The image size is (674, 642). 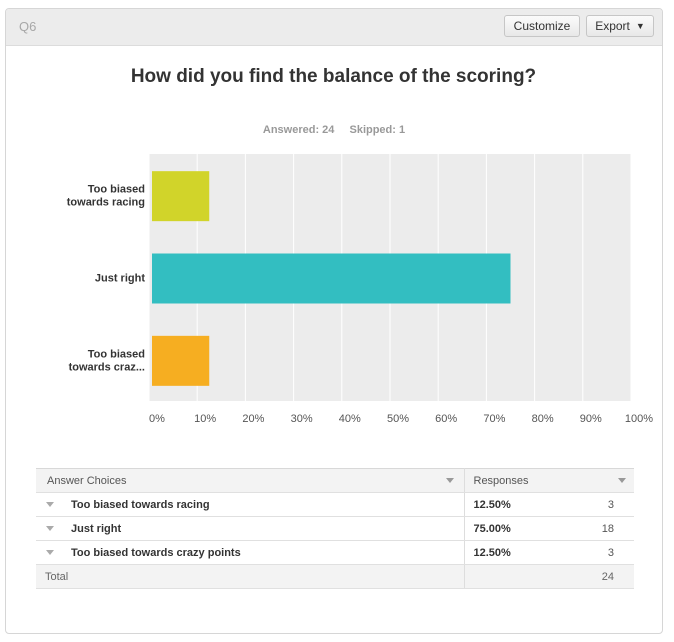 What do you see at coordinates (28, 26) in the screenshot?
I see `question-number: Q6` at bounding box center [28, 26].